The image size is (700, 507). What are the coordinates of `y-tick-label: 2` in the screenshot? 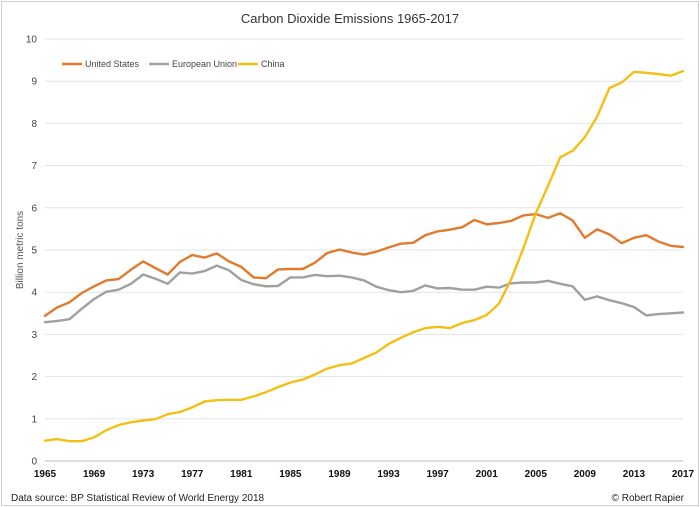 It's located at (34, 377).